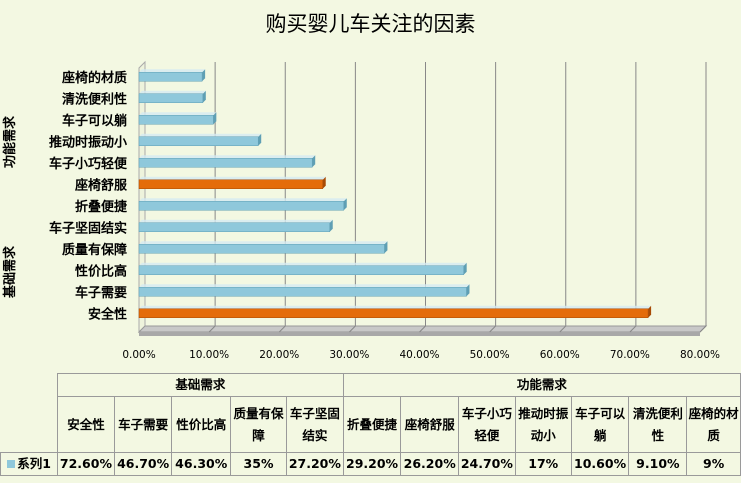  I want to click on table-cell: 72.60%, so click(86, 464).